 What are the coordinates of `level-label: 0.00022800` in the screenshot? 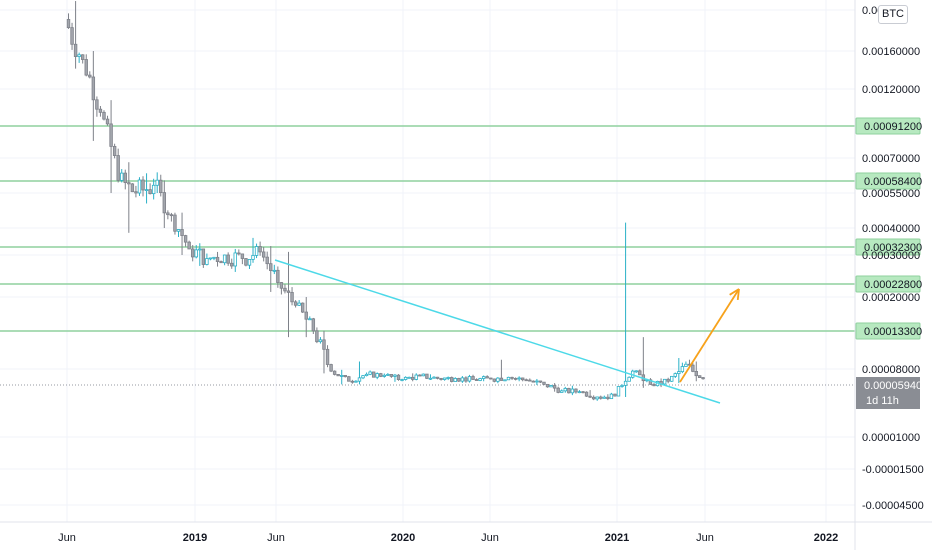 It's located at (893, 285).